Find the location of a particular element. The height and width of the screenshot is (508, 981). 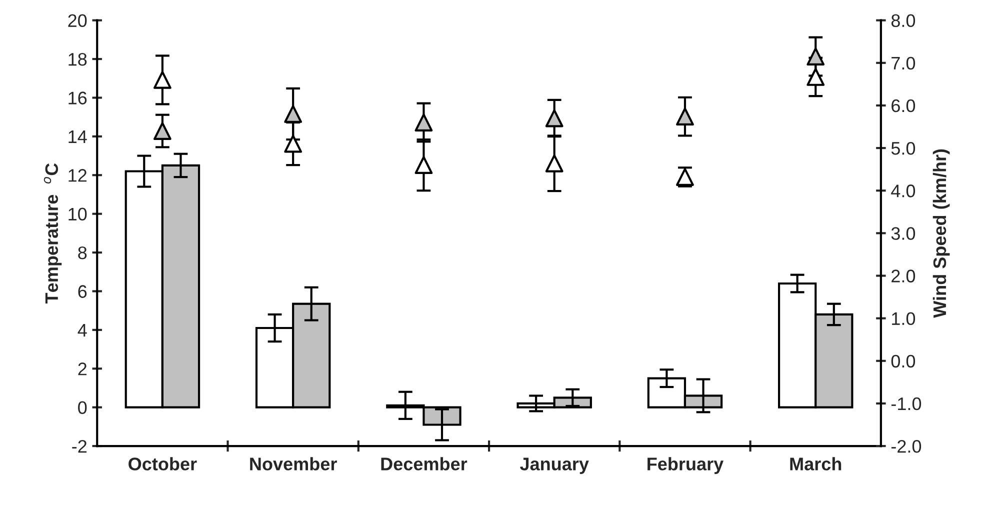

y2-tick-label: -1.0 is located at coordinates (906, 403).